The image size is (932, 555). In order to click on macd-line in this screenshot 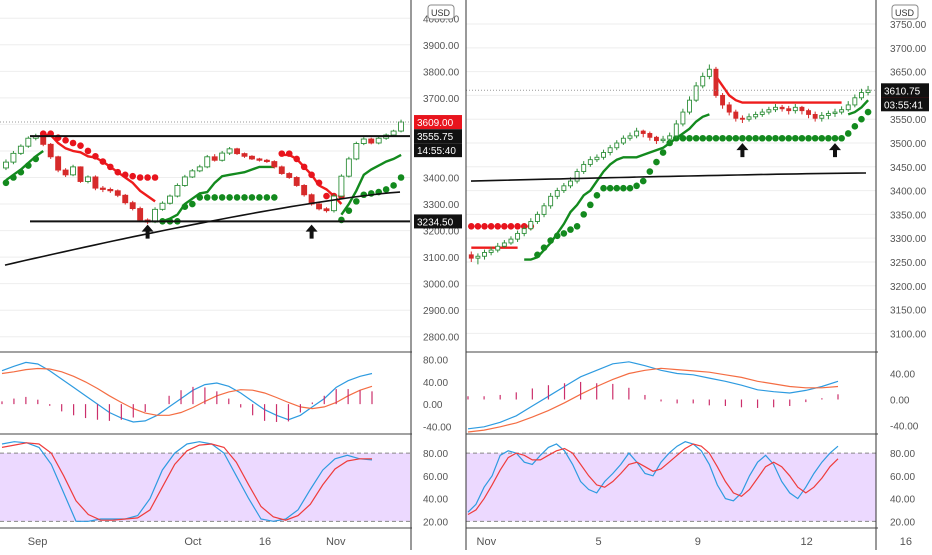, I will do `click(653, 395)`.